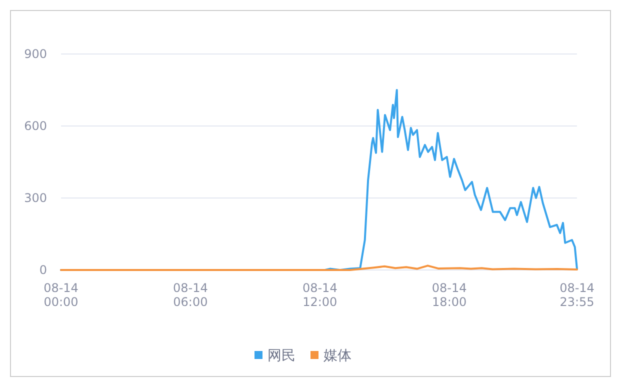 This screenshot has height=385, width=621. What do you see at coordinates (35, 126) in the screenshot?
I see `y-tick-label: 600` at bounding box center [35, 126].